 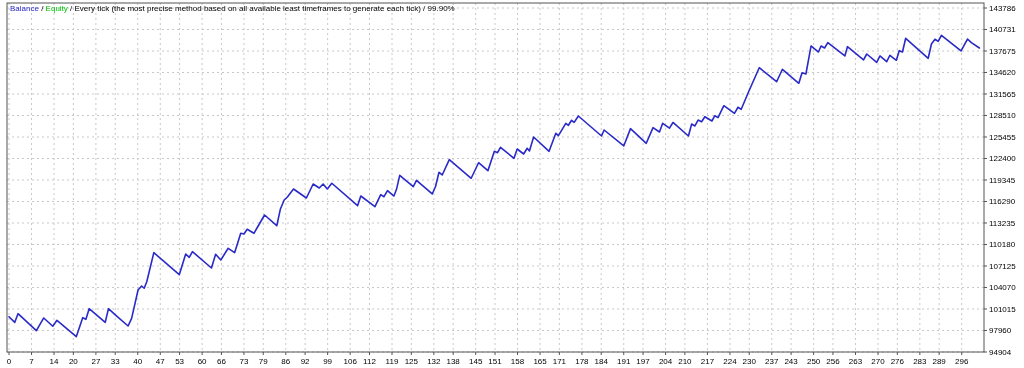 I want to click on x-tick-label: 263, so click(x=855, y=361).